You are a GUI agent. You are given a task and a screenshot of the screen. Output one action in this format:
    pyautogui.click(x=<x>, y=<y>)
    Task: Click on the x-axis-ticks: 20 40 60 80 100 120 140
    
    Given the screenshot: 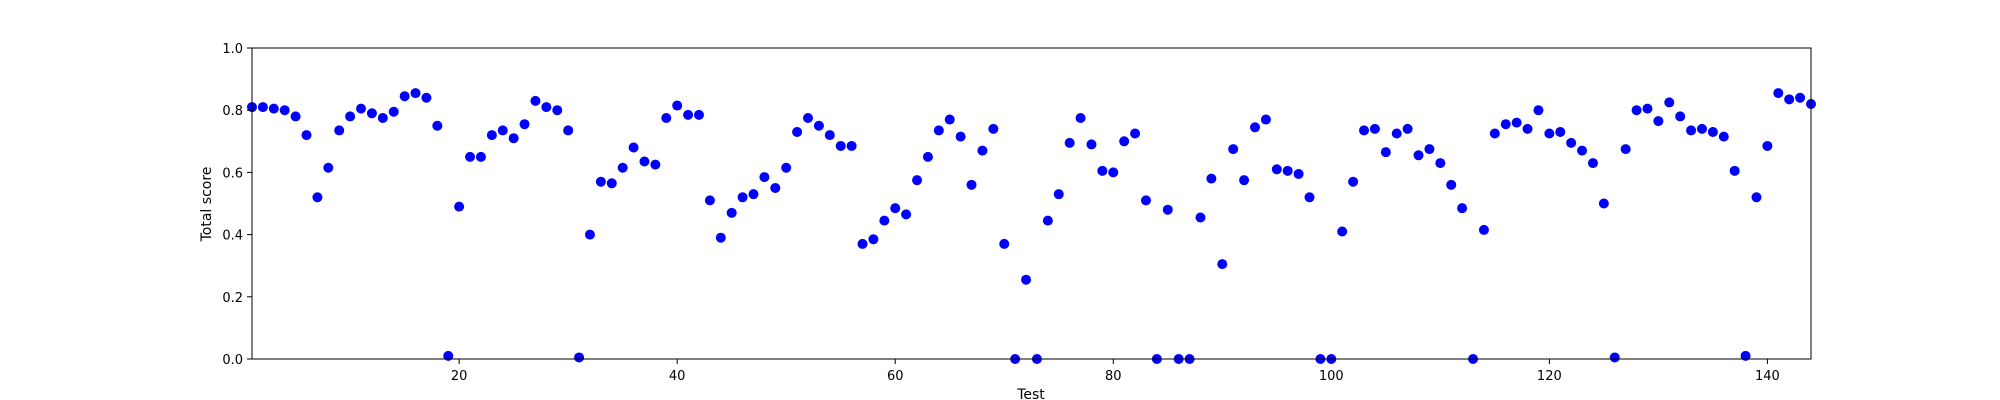 What is the action you would take?
    pyautogui.click(x=1115, y=371)
    